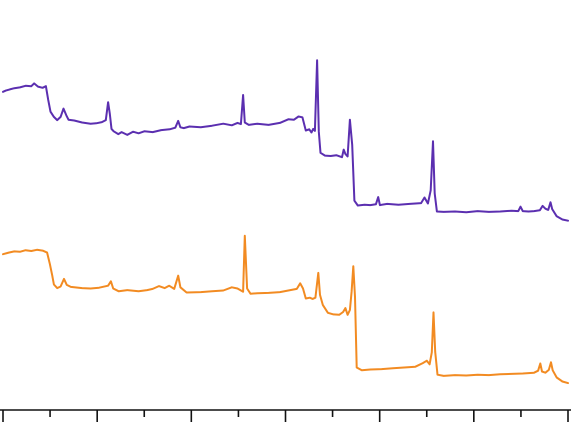 The width and height of the screenshot is (571, 424). I want to click on x-axis-ticks, so click(285, 416).